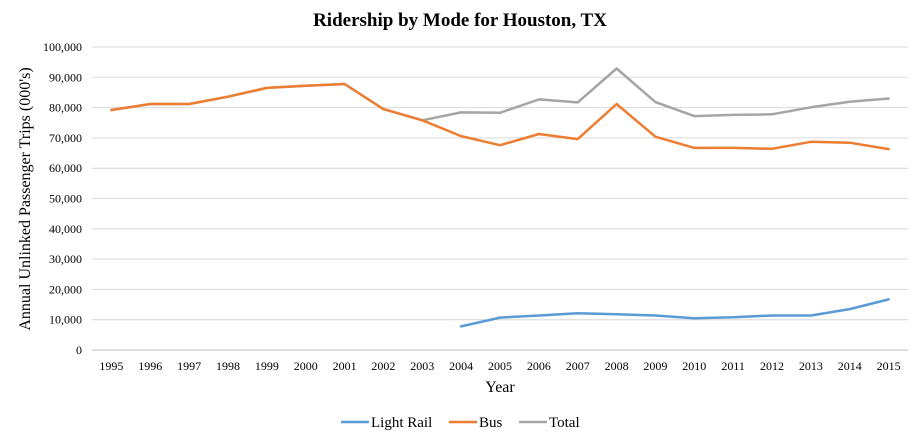 The width and height of the screenshot is (919, 440). I want to click on x-tick-label: 2008, so click(617, 366).